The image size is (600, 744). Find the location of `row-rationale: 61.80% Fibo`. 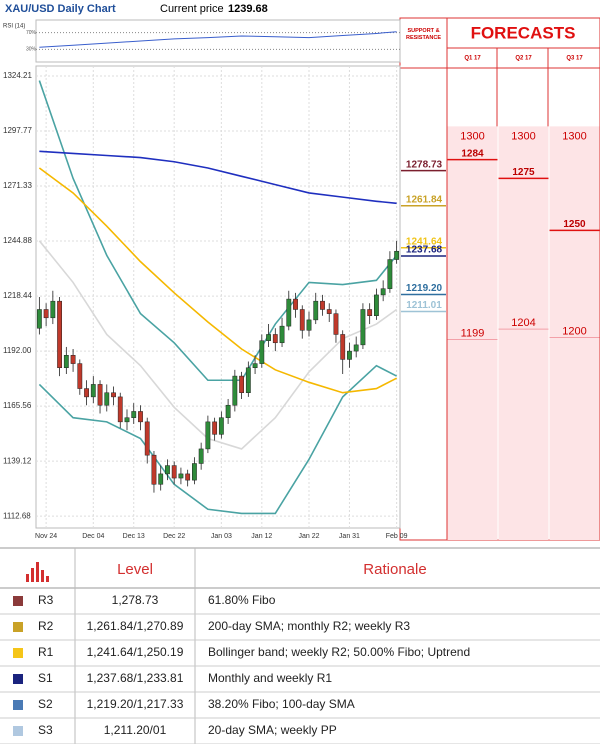

row-rationale: 61.80% Fibo is located at coordinates (242, 600).